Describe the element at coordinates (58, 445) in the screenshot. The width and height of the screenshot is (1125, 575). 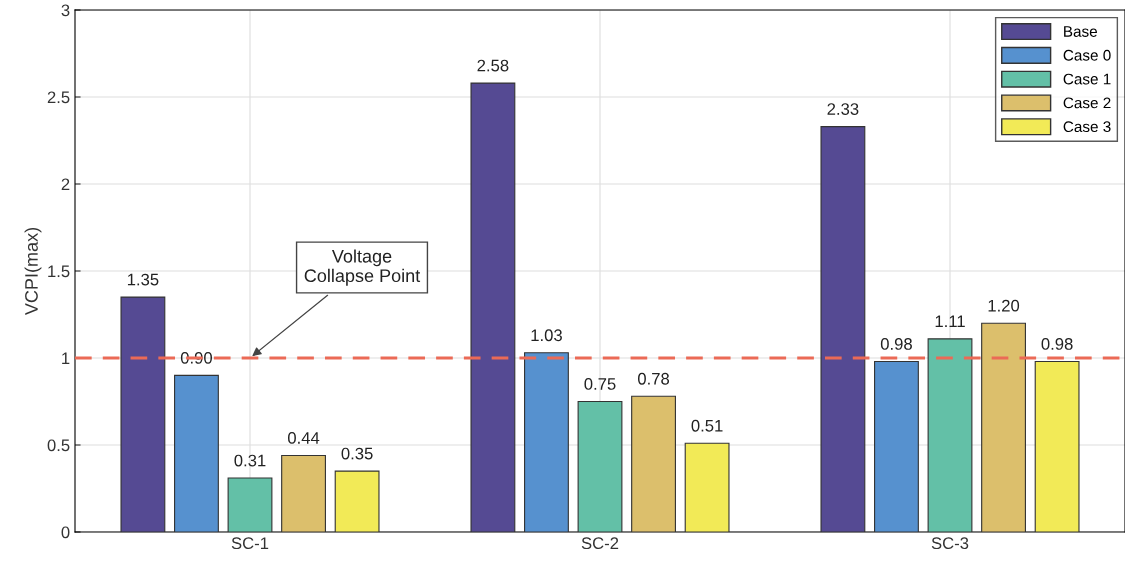
I see `y-tick-label: 0.5` at that location.